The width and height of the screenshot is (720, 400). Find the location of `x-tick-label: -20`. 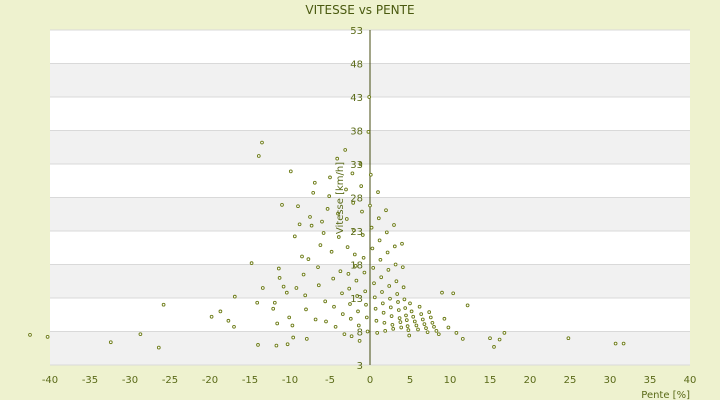

x-tick-label: -20 is located at coordinates (210, 380).